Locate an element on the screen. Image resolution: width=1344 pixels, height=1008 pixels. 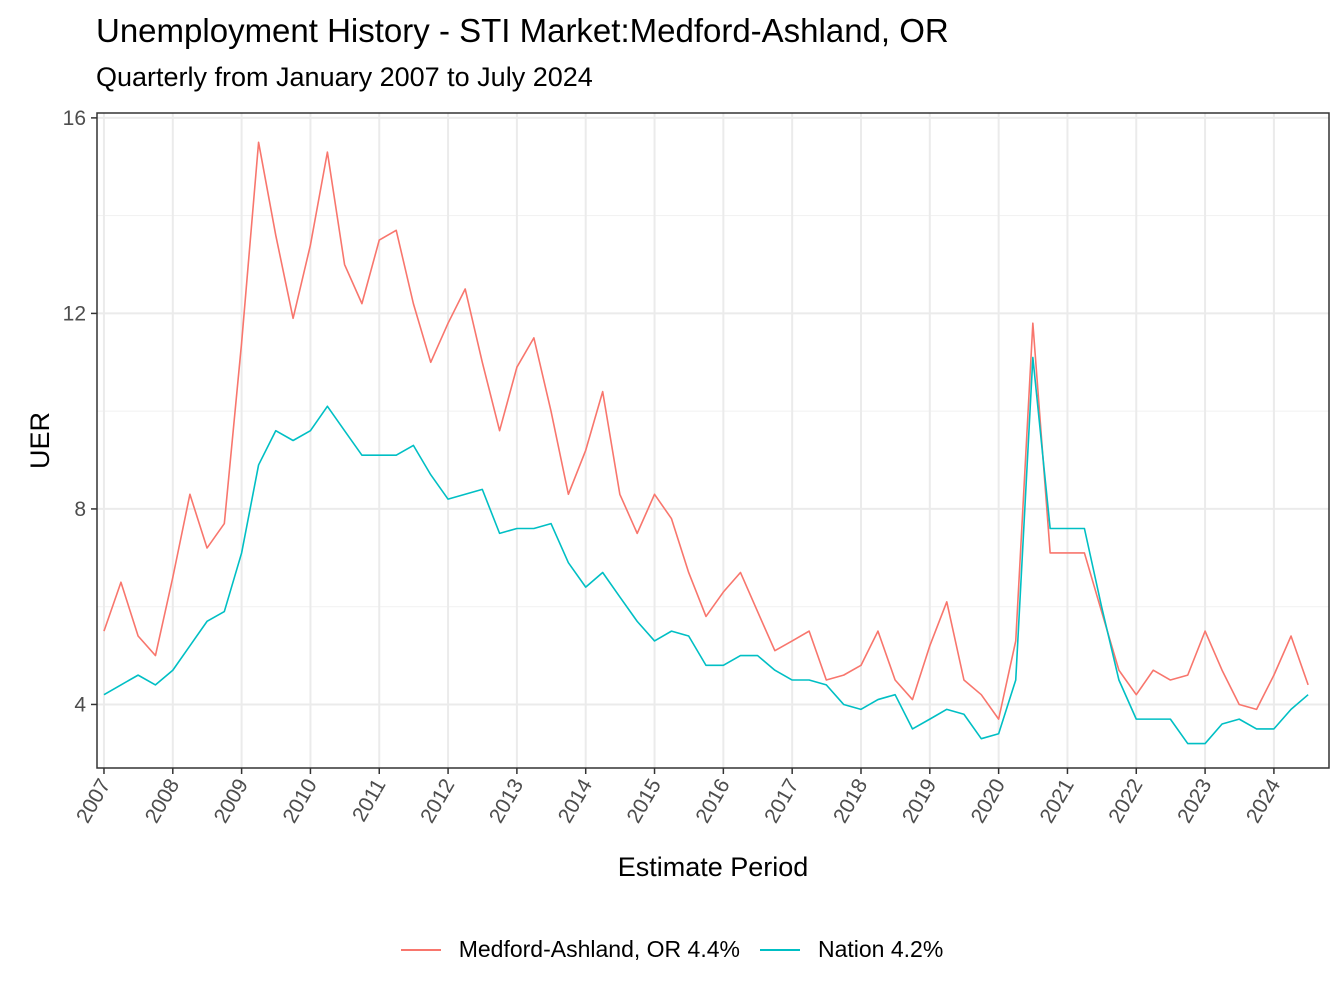
legend-key-nation is located at coordinates (779, 949).